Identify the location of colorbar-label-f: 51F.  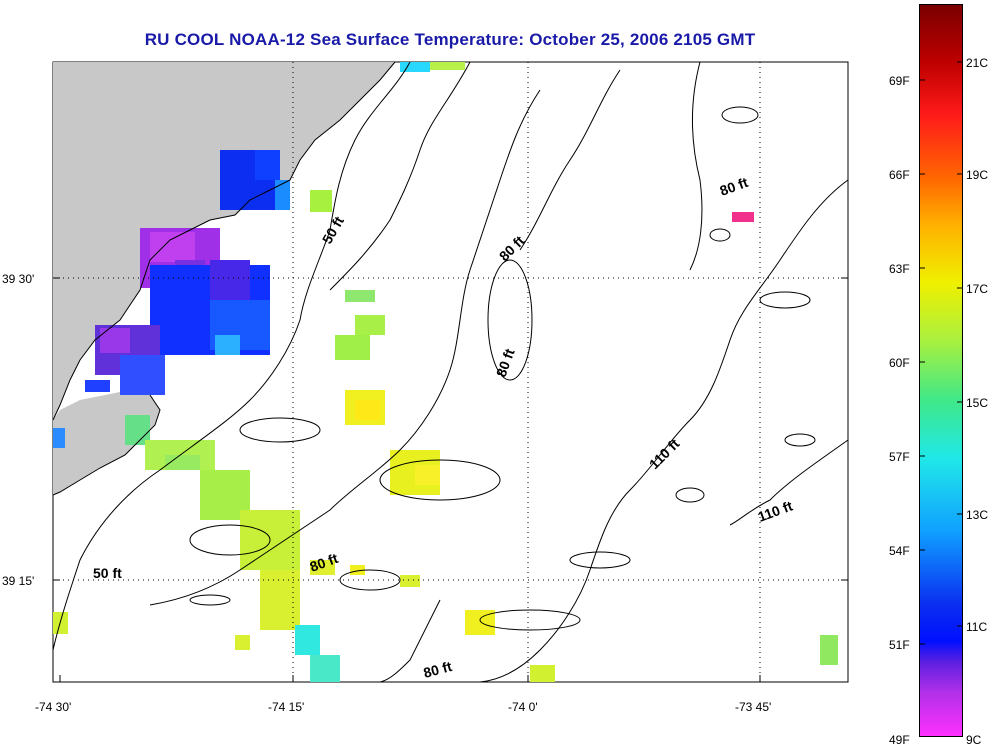
(899, 645).